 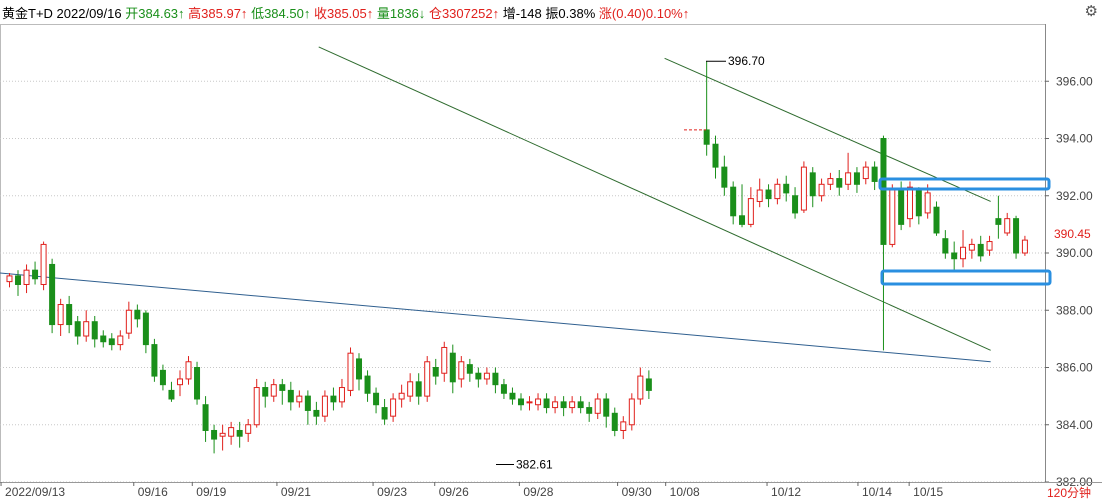 I want to click on x-tick-label: 09/19, so click(x=211, y=492).